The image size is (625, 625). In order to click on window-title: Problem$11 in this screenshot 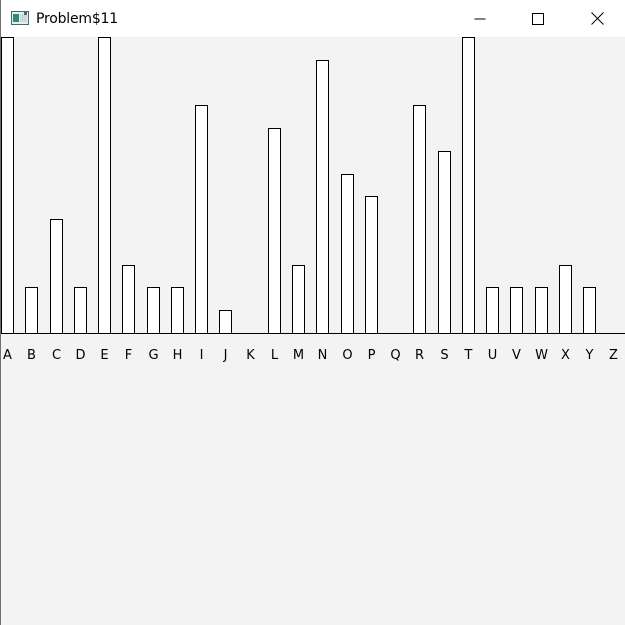, I will do `click(77, 19)`.